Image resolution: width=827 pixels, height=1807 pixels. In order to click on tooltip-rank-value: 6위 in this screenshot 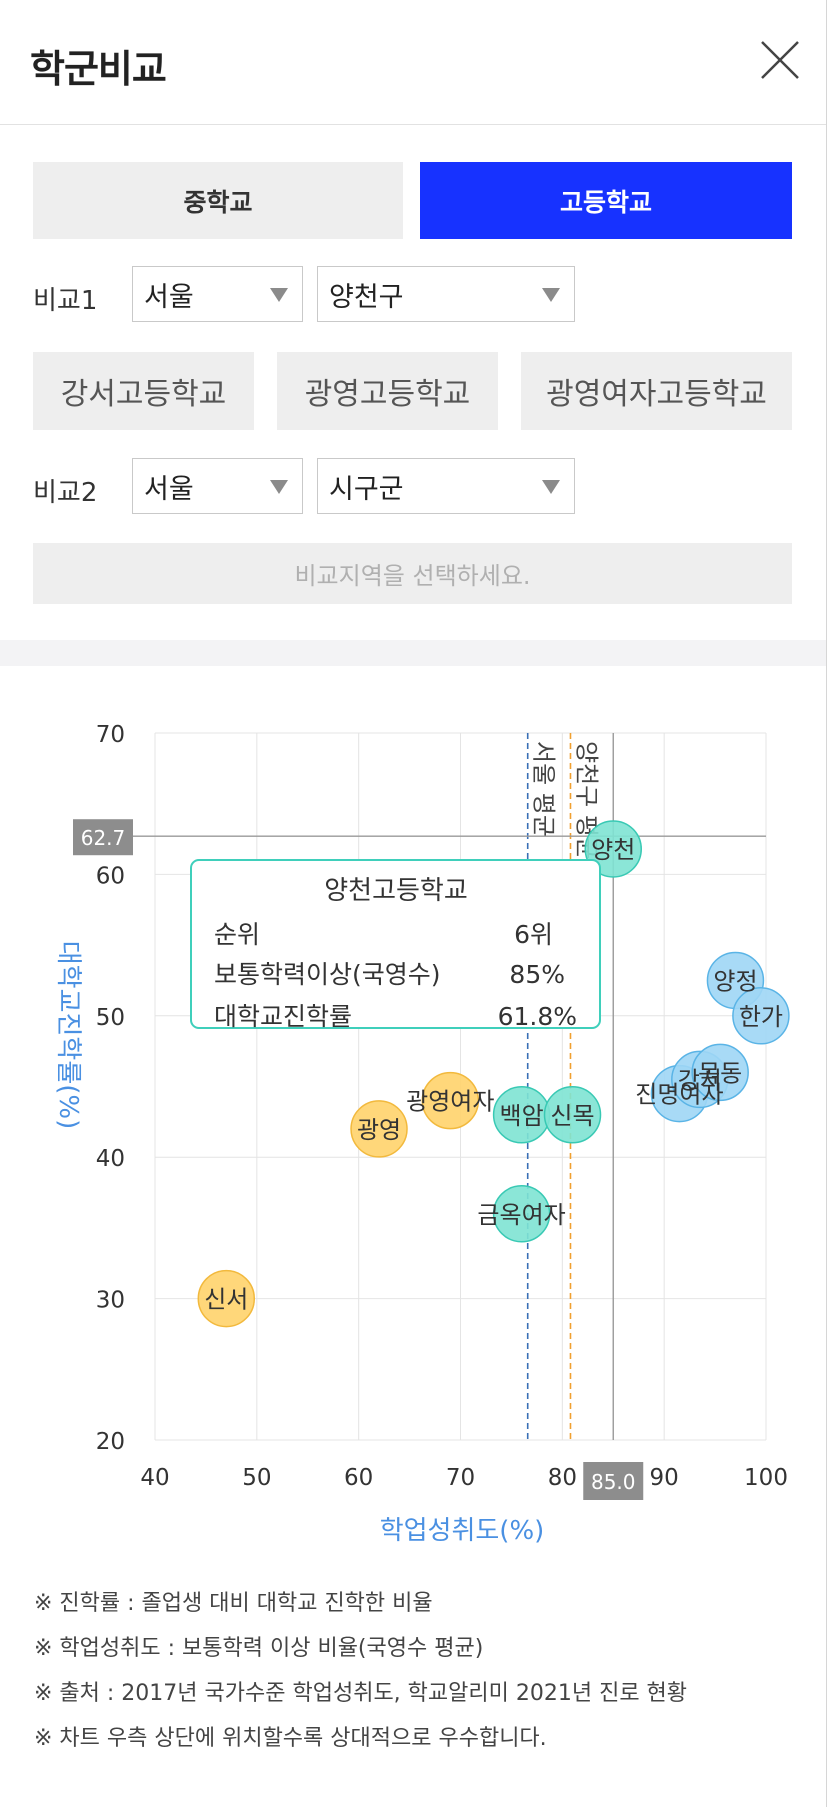, I will do `click(533, 934)`.